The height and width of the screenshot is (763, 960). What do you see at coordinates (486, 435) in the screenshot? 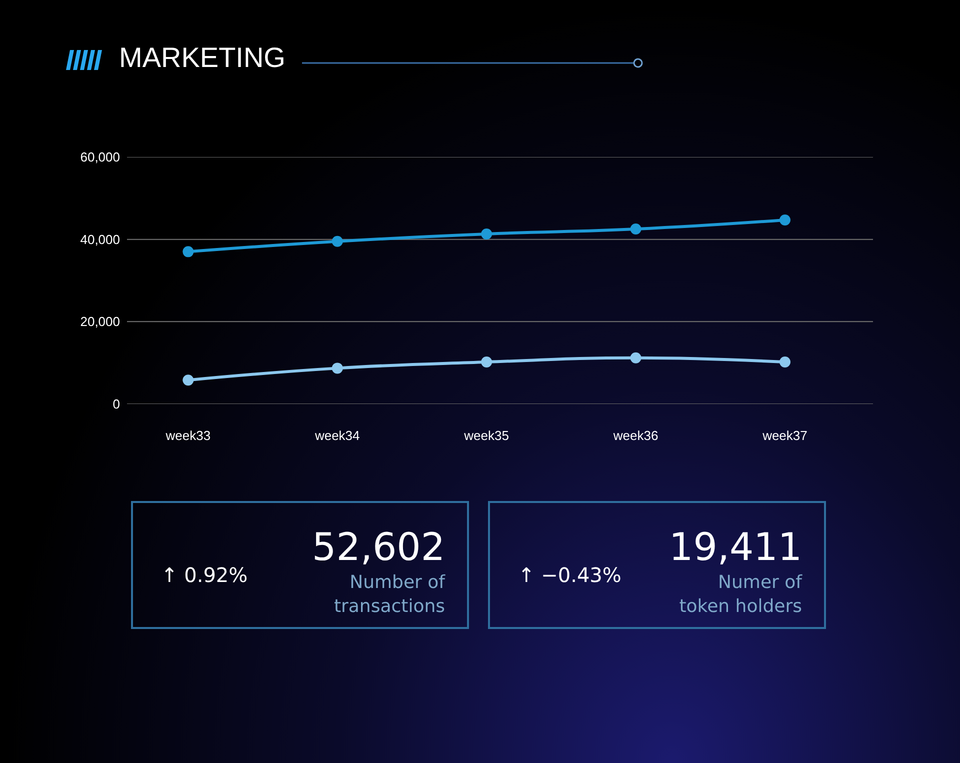
I see `x-tick-label: week35` at bounding box center [486, 435].